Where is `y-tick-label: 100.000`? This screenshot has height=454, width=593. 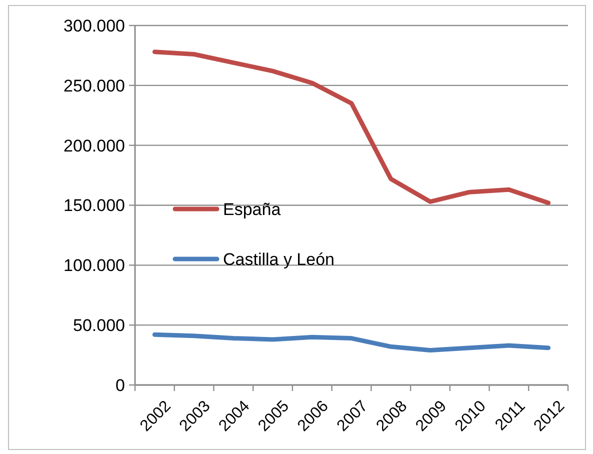 y-tick-label: 100.000 is located at coordinates (94, 266).